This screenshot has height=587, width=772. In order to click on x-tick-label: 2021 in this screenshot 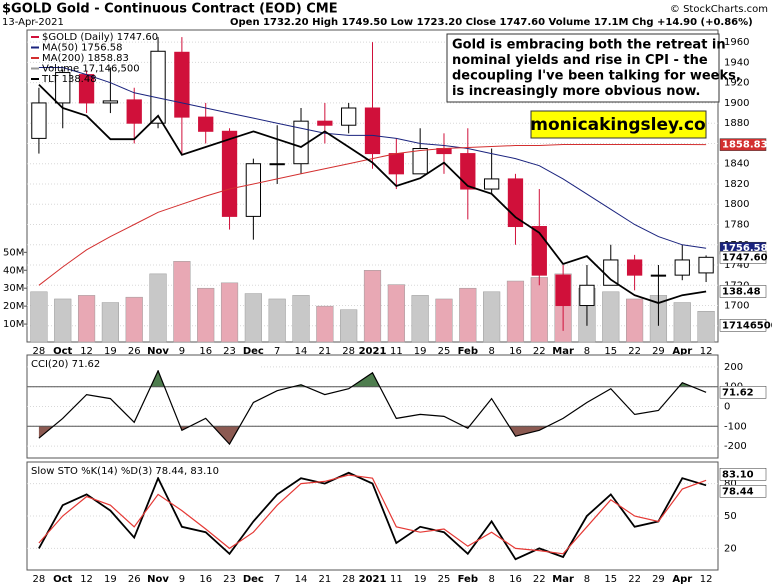, I will do `click(373, 351)`.